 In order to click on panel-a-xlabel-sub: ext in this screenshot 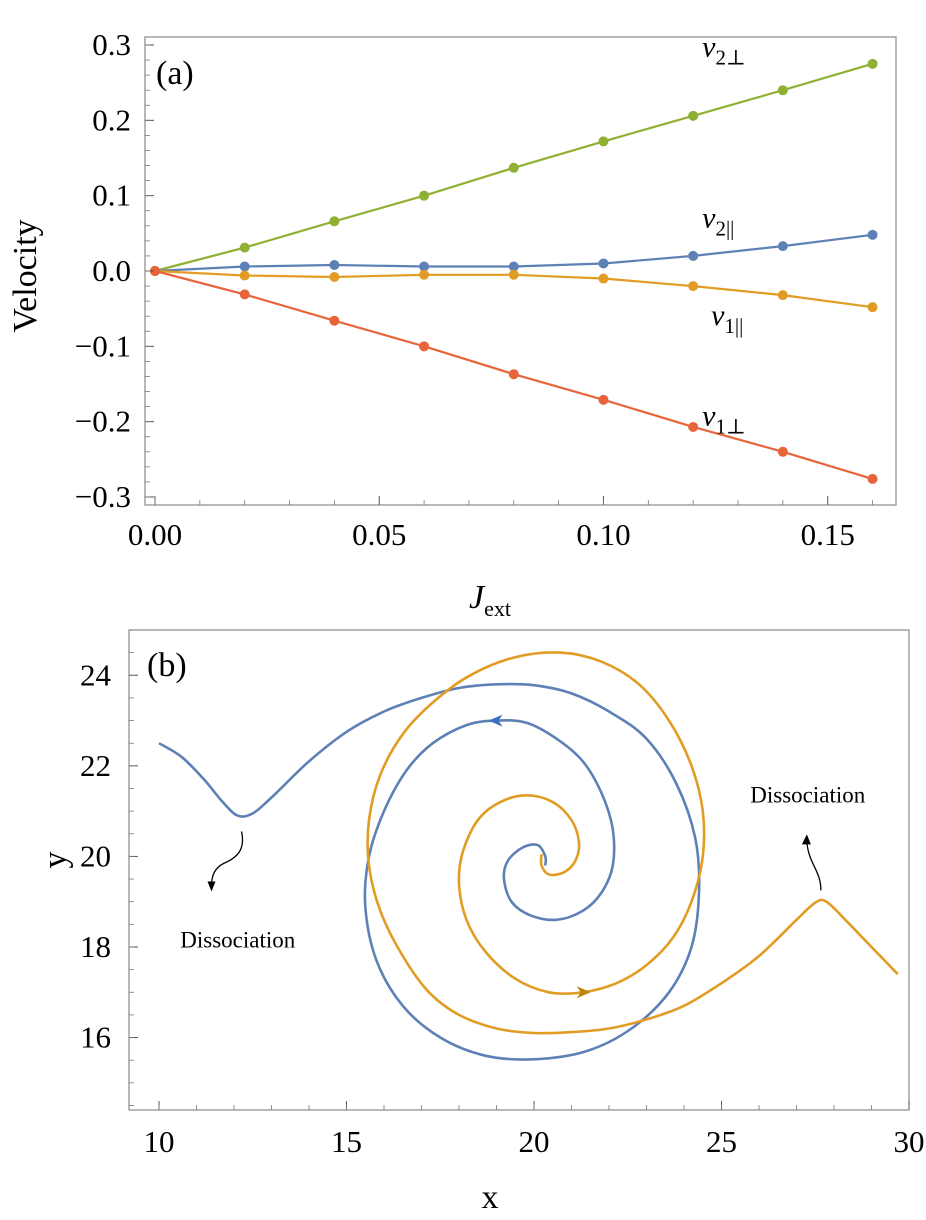, I will do `click(497, 608)`.